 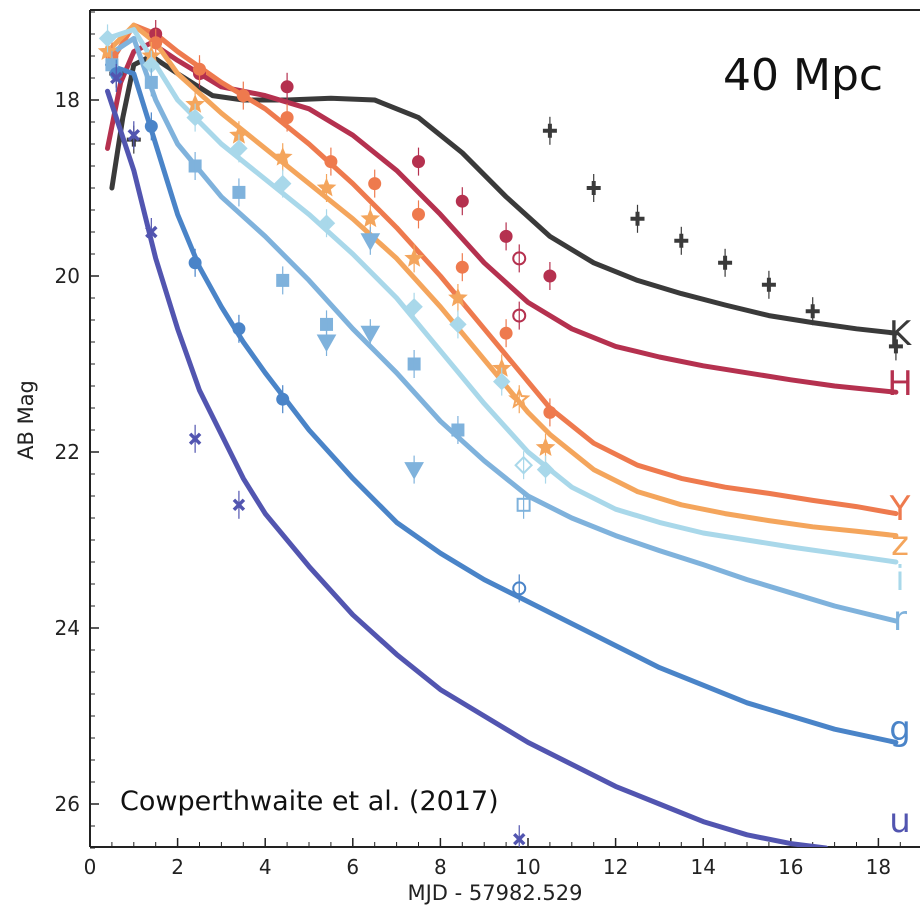 I want to click on x-tick-label: 16, so click(x=790, y=867).